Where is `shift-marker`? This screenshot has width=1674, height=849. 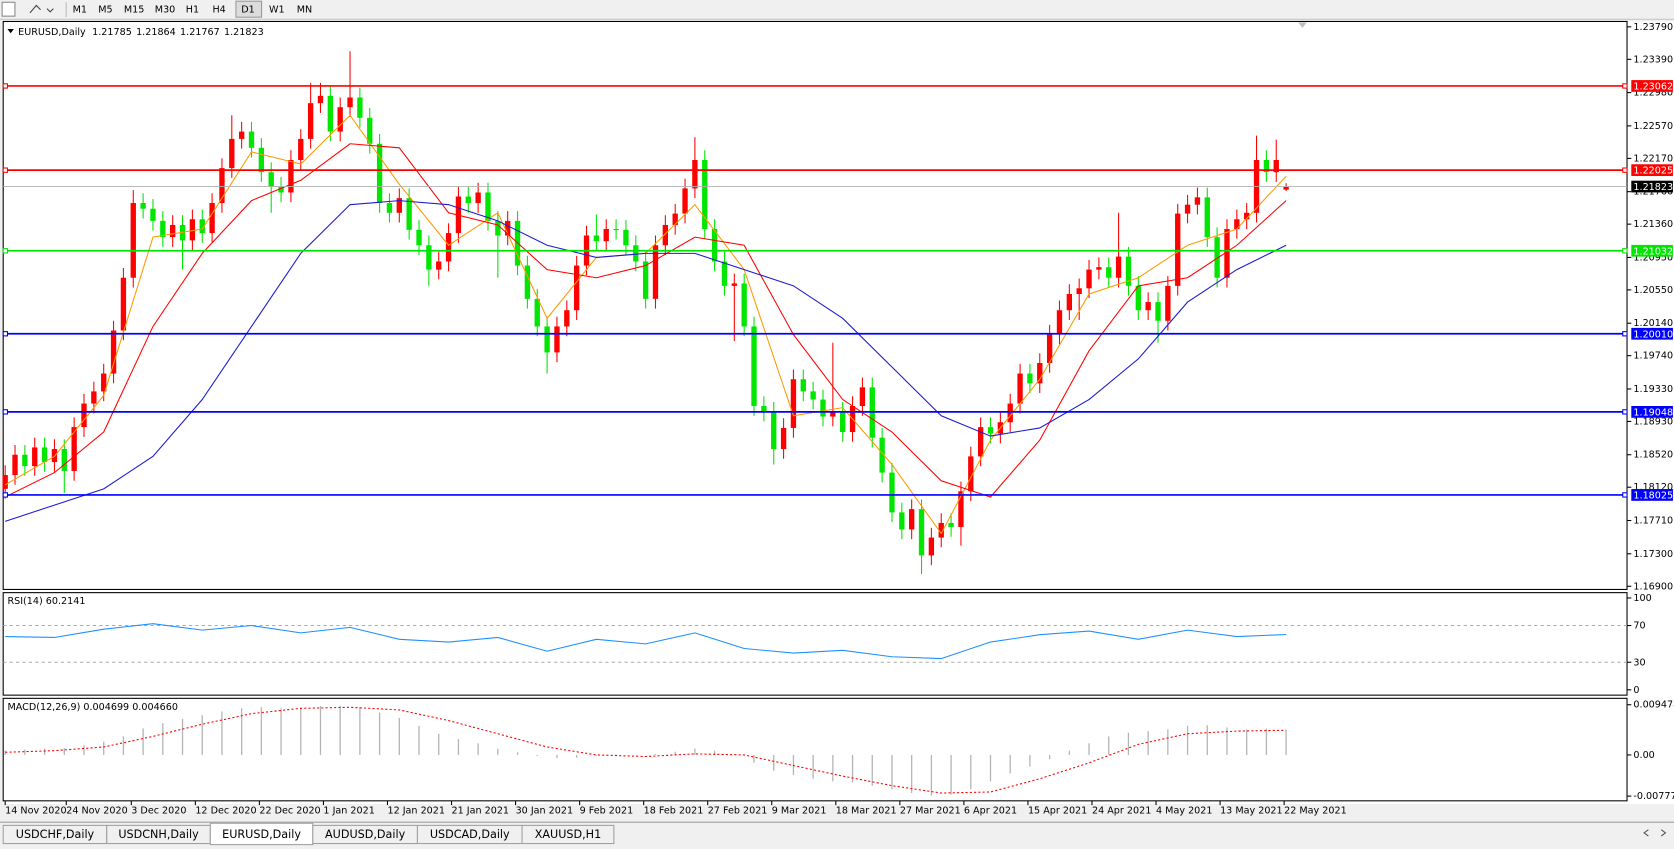
shift-marker is located at coordinates (1302, 25).